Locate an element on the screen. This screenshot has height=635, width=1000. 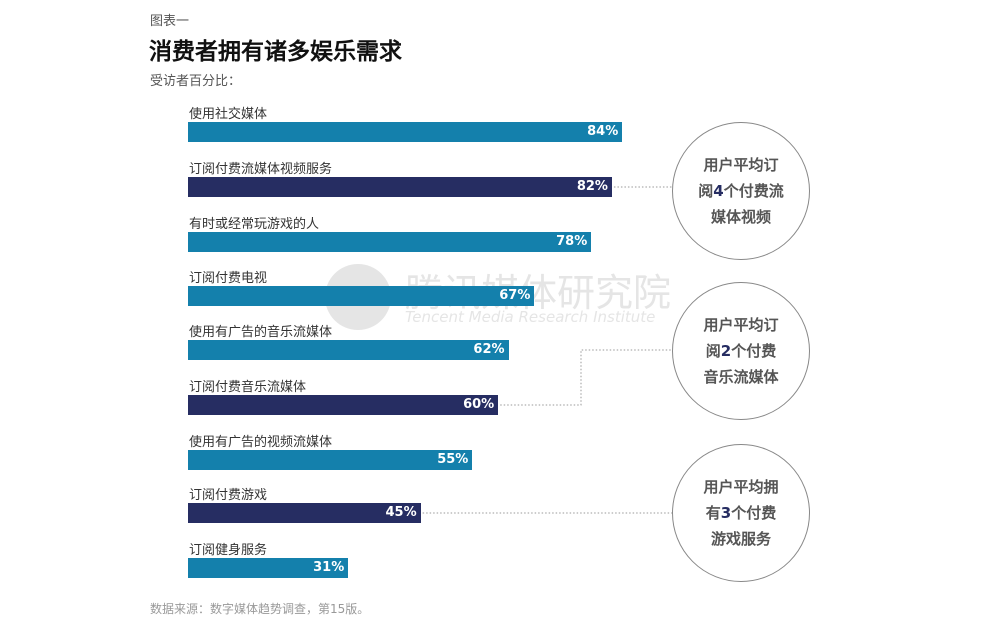
bar: 31% is located at coordinates (268, 568).